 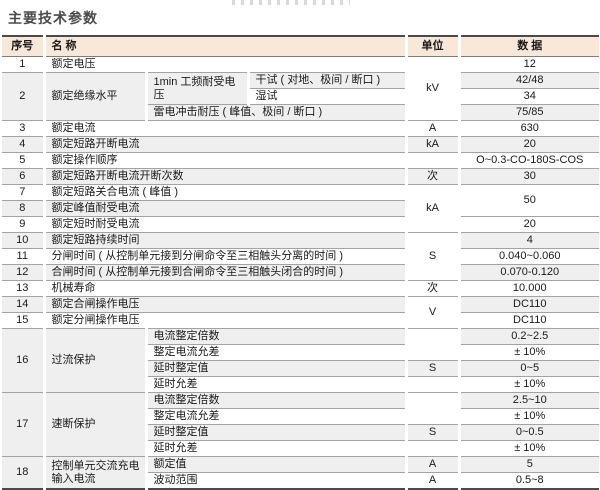 What do you see at coordinates (94, 360) in the screenshot?
I see `name-cell: 过流保护` at bounding box center [94, 360].